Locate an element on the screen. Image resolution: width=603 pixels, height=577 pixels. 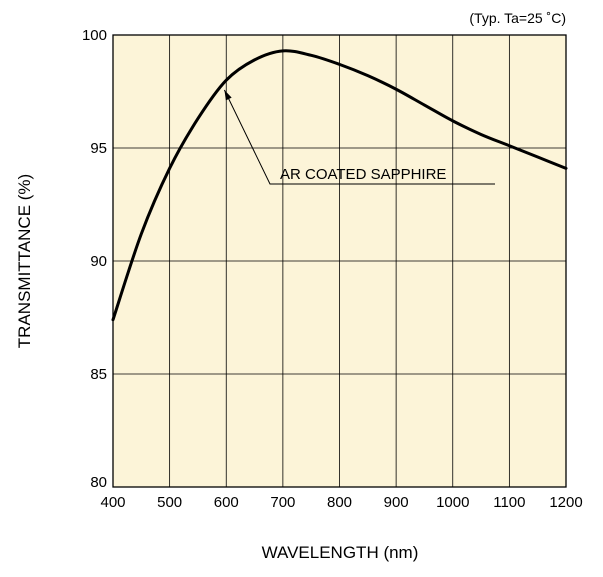
x-tick-label-800: 800 is located at coordinates (339, 502).